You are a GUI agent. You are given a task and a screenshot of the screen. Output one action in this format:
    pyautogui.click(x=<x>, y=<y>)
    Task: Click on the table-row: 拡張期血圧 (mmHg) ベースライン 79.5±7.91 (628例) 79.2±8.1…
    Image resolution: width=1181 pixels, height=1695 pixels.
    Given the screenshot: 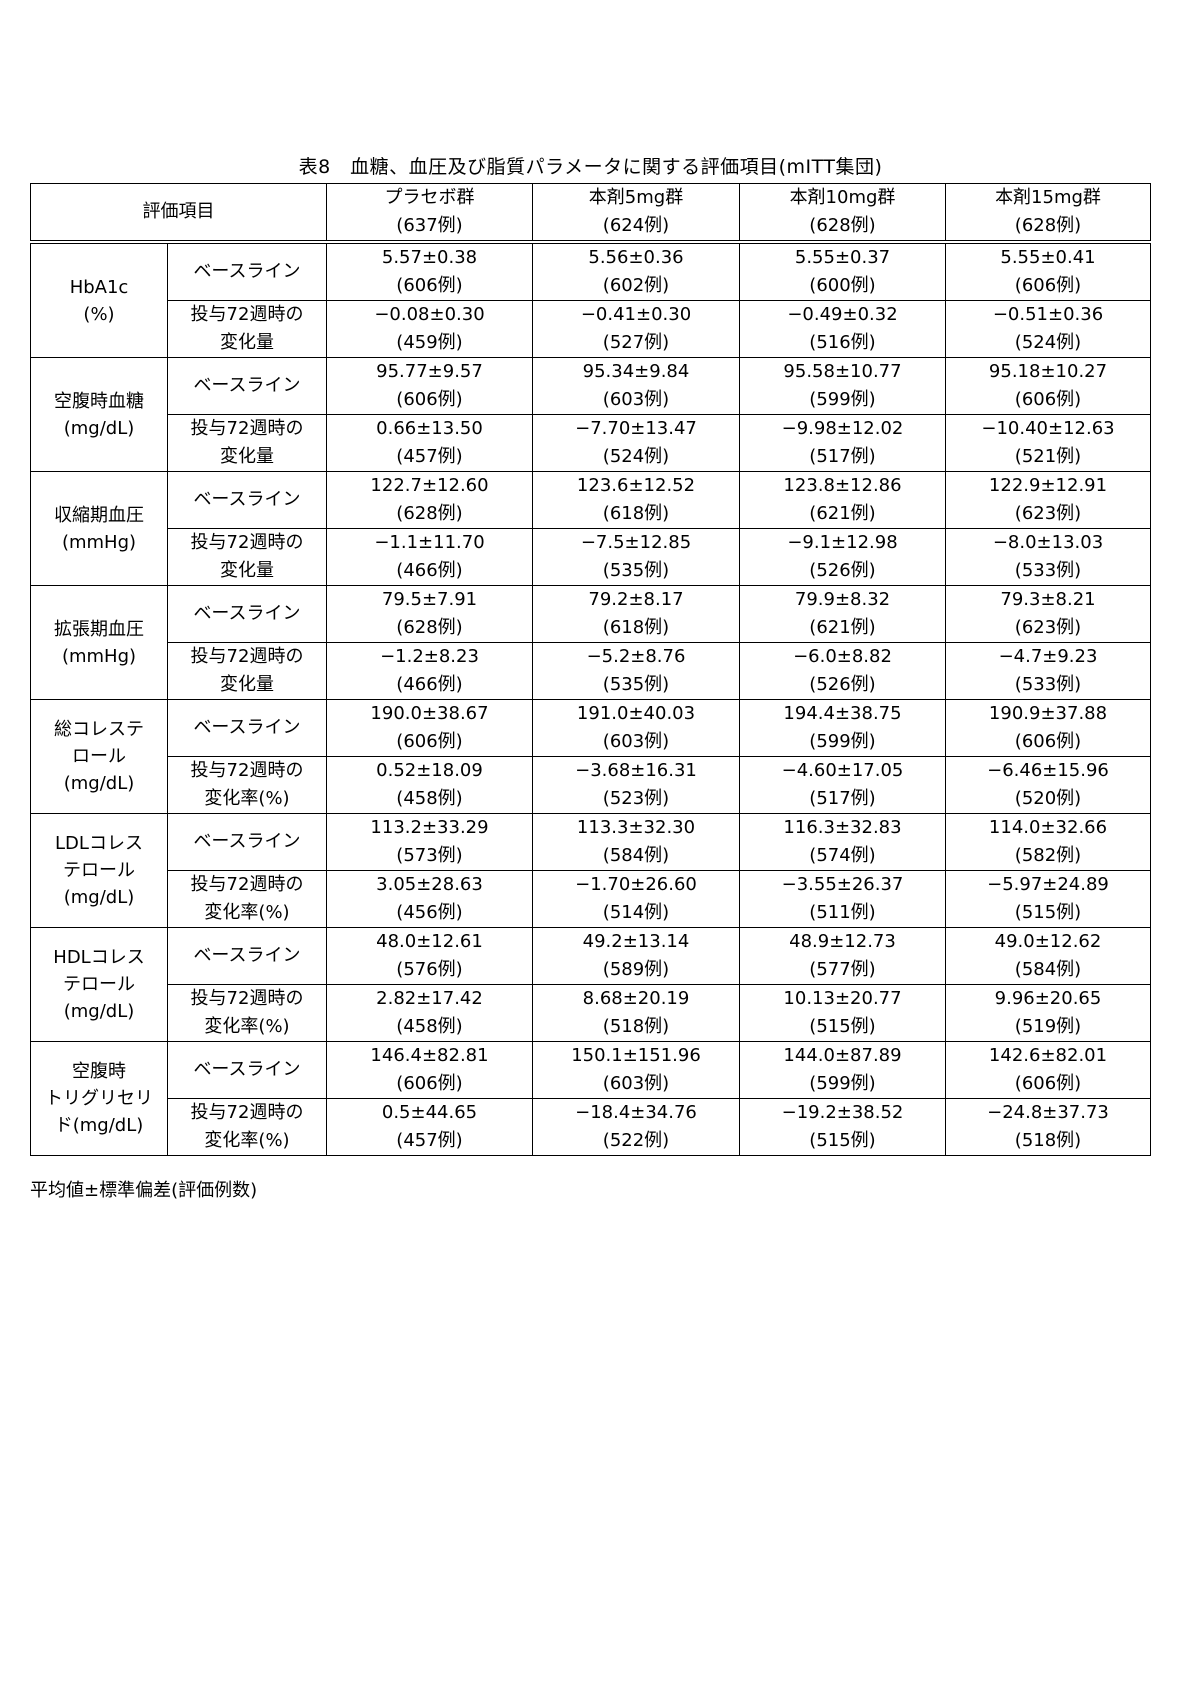 What is the action you would take?
    pyautogui.click(x=590, y=642)
    